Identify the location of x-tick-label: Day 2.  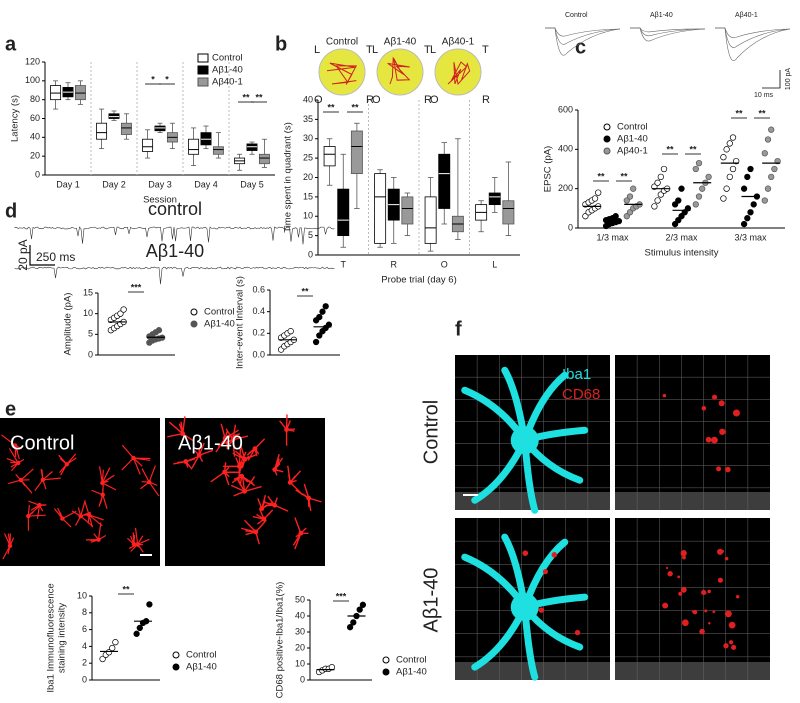
(114, 184).